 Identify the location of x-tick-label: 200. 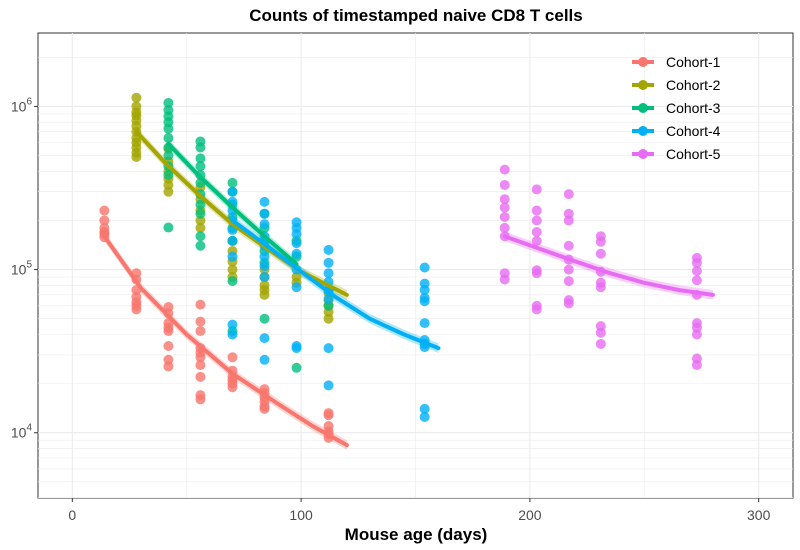
(530, 515).